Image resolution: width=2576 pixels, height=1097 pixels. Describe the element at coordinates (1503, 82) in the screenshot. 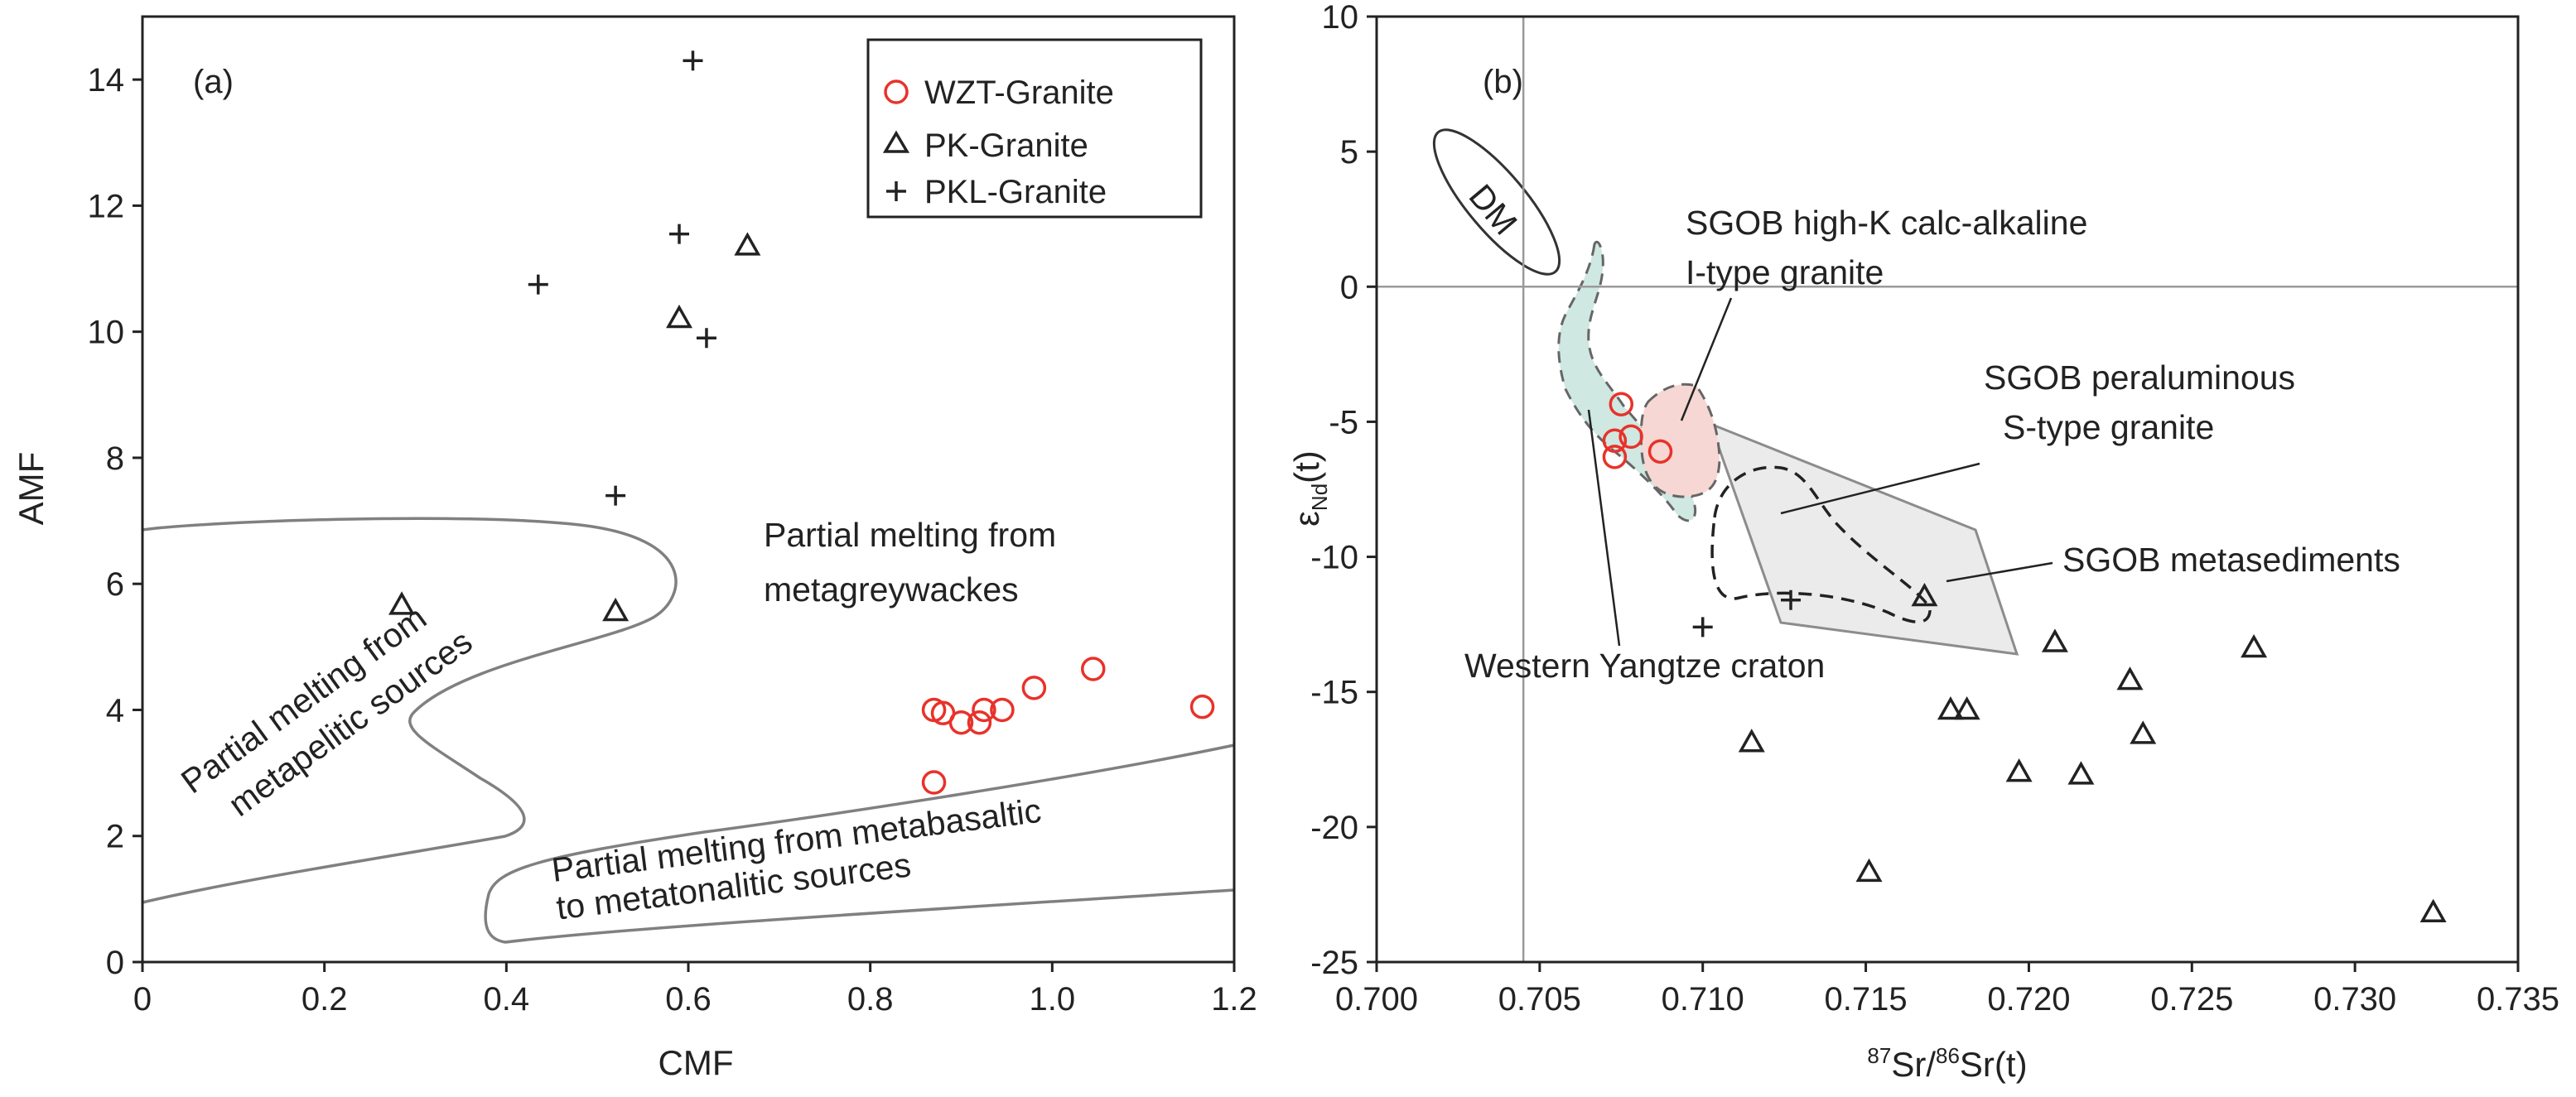

I see `panel-b-label: (b)` at that location.